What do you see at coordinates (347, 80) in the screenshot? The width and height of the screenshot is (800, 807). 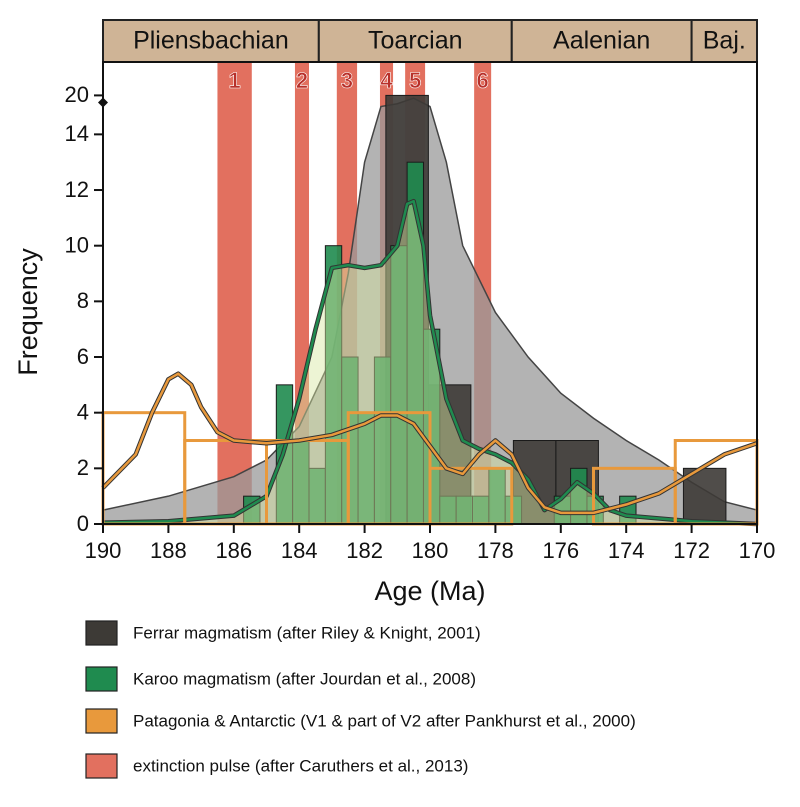 I see `pulse-label: 3` at bounding box center [347, 80].